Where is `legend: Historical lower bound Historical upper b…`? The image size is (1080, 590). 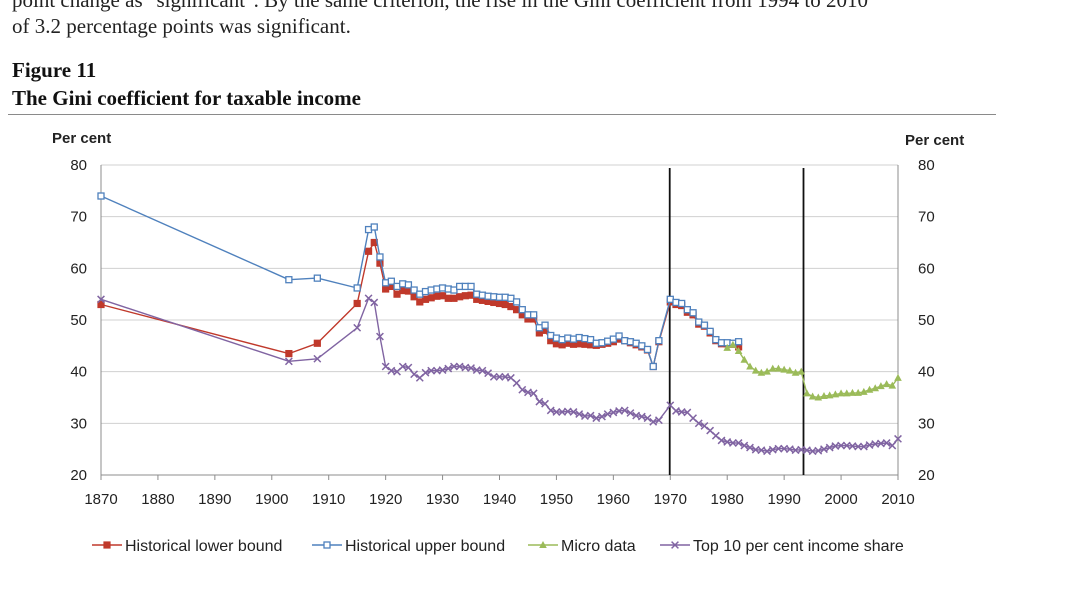
legend: Historical lower bound Historical upper b… is located at coordinates (498, 546).